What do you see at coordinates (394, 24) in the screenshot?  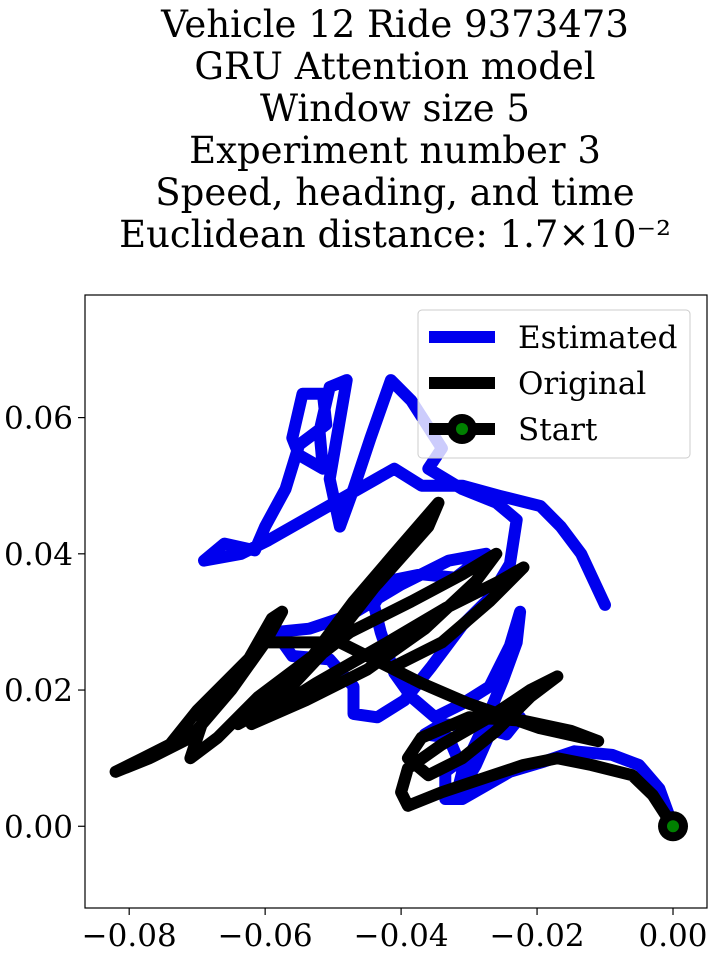 I see `chart-title: Vehicle 12 Ride 9373473` at bounding box center [394, 24].